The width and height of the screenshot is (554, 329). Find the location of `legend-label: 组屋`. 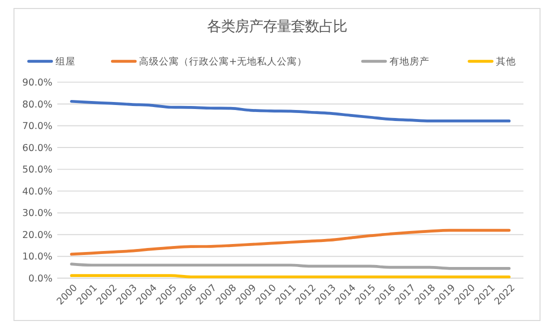

legend-label: 组屋 is located at coordinates (65, 62).